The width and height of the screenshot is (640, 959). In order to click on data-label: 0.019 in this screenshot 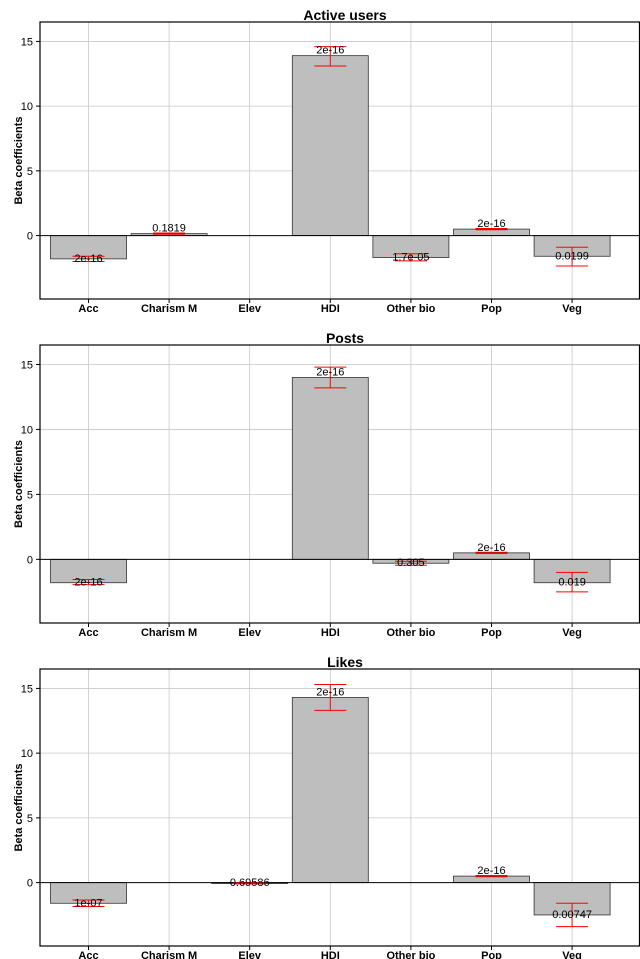, I will do `click(572, 583)`.